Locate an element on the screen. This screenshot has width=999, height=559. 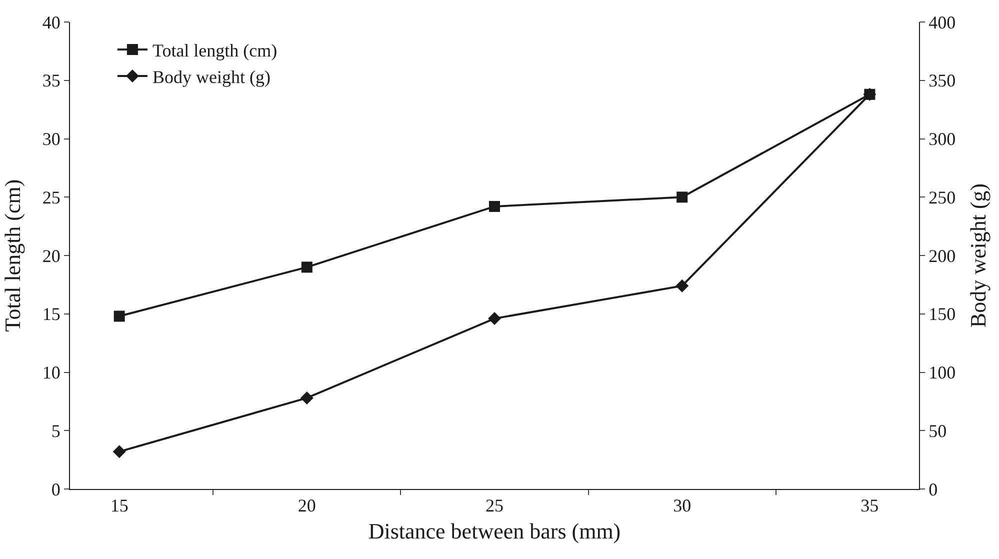
y2-tick-label: 50 is located at coordinates (937, 430).